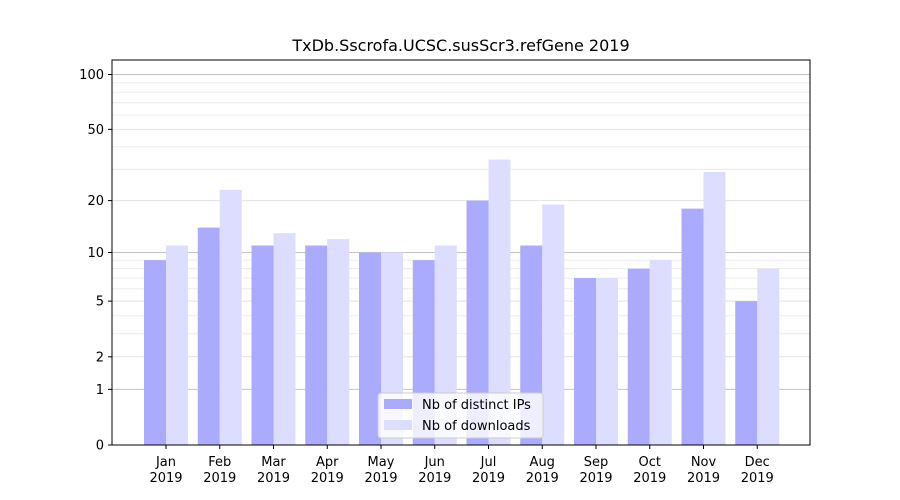 The image size is (900, 500). I want to click on bar-distinct-ips-may, so click(370, 348).